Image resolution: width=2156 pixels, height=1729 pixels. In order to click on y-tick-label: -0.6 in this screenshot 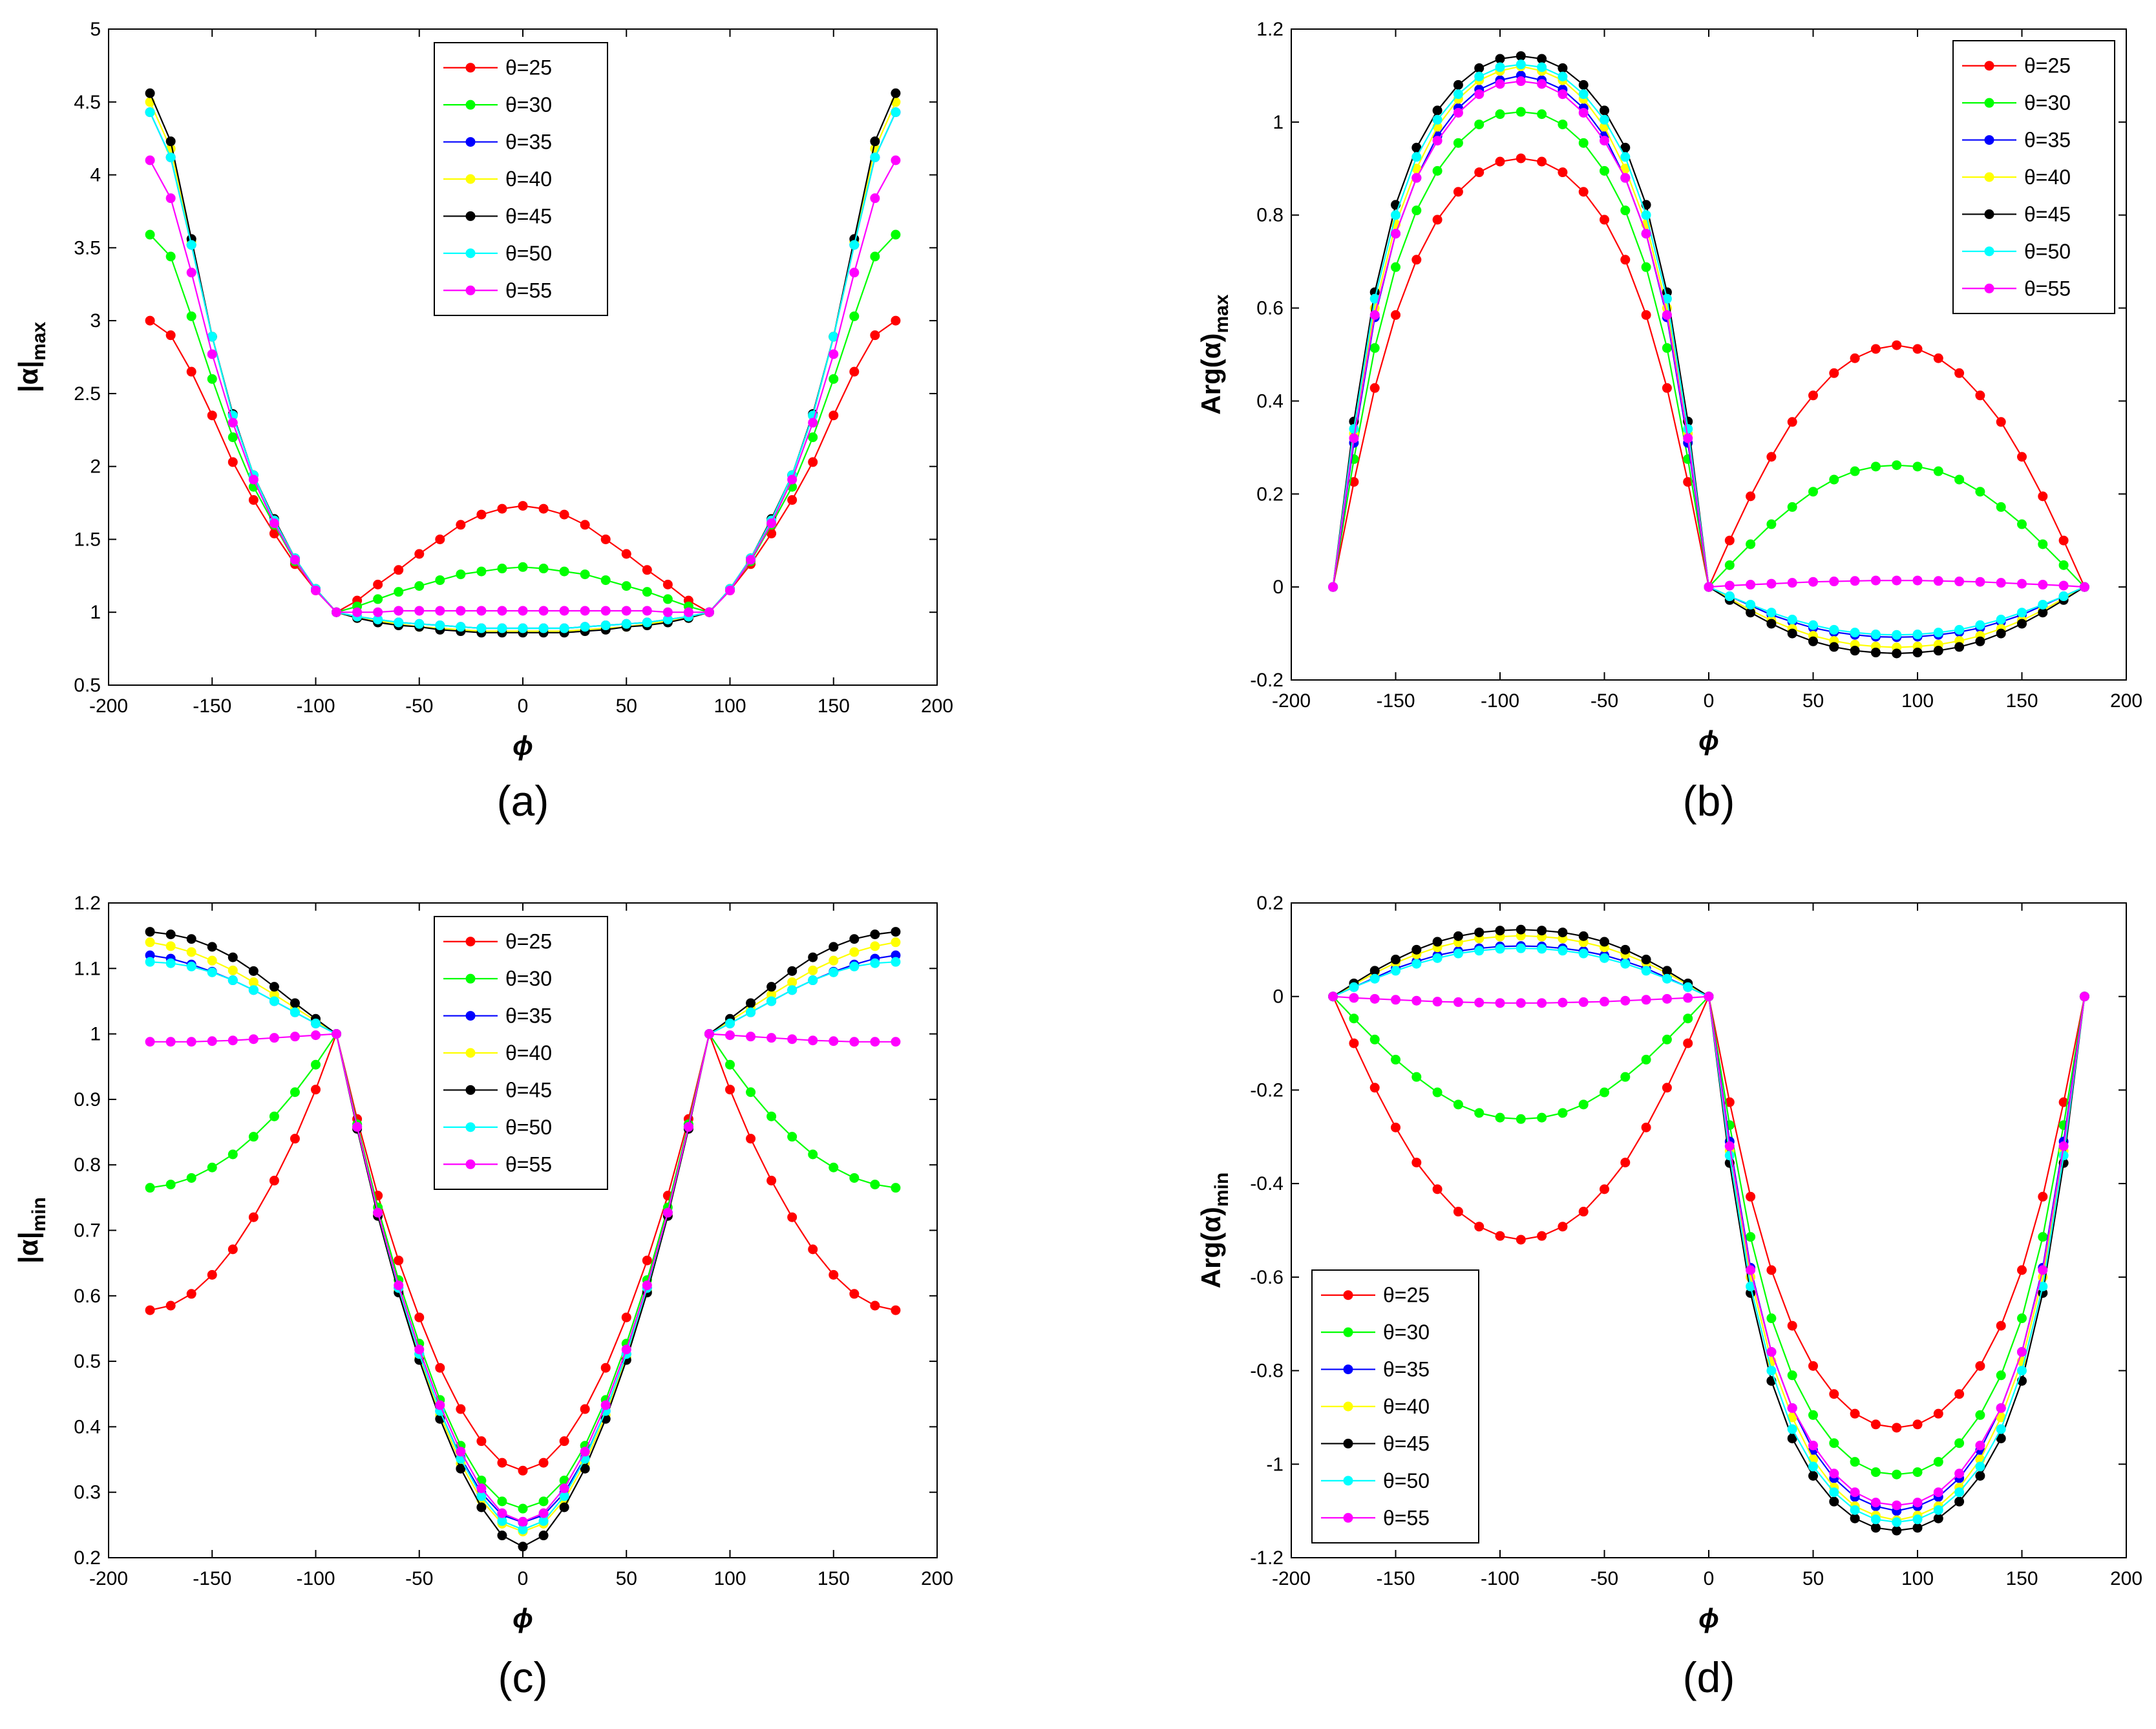, I will do `click(1267, 1277)`.